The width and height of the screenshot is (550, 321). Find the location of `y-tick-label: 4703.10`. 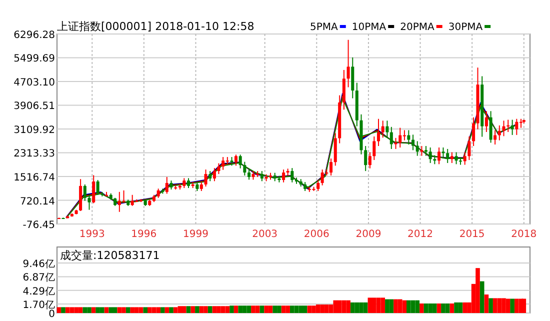

y-tick-label: 4703.10 is located at coordinates (34, 83).